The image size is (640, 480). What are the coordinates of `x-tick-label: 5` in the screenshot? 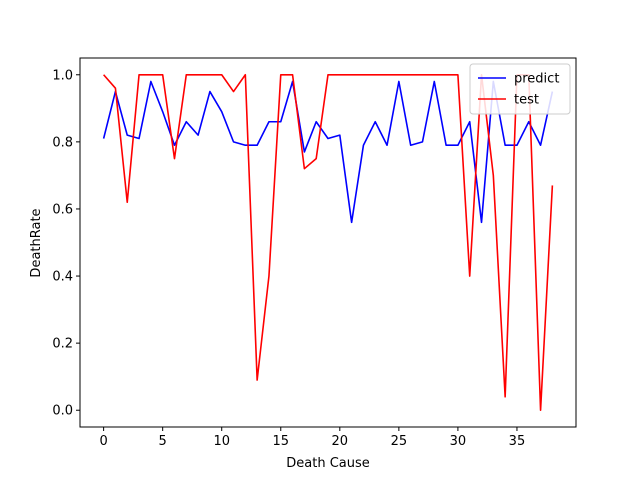 It's located at (163, 441).